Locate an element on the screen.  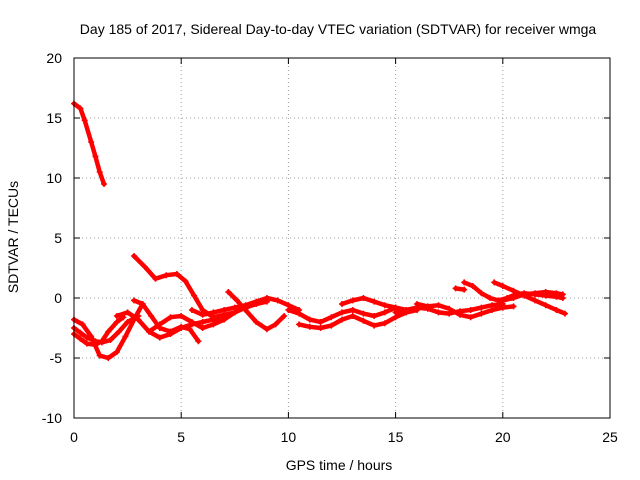
y-tick-label: 20 is located at coordinates (54, 58).